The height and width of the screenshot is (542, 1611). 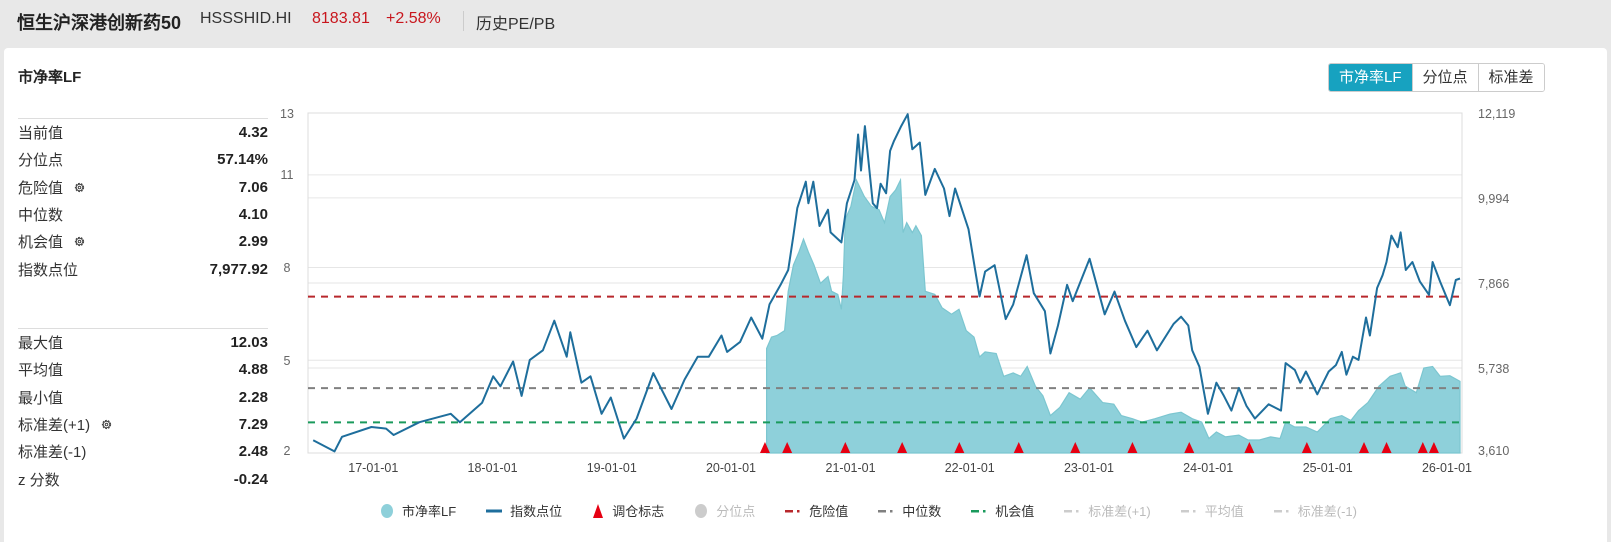 I want to click on legend-item: 指数点位, so click(x=524, y=510).